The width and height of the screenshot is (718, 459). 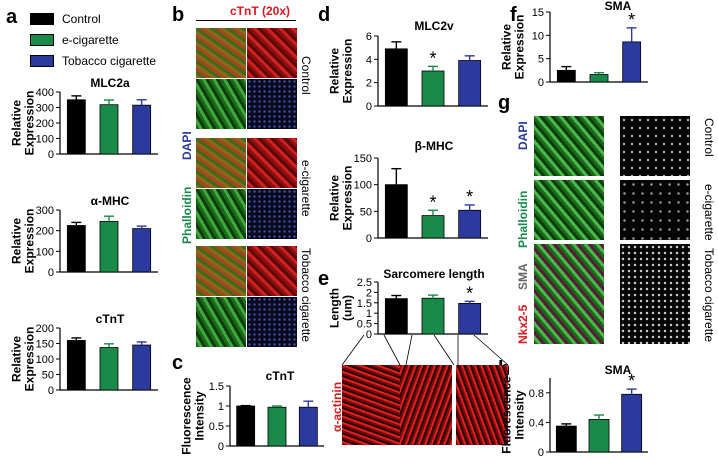 What do you see at coordinates (142, 129) in the screenshot?
I see `chart-a1-bar-tobacco` at bounding box center [142, 129].